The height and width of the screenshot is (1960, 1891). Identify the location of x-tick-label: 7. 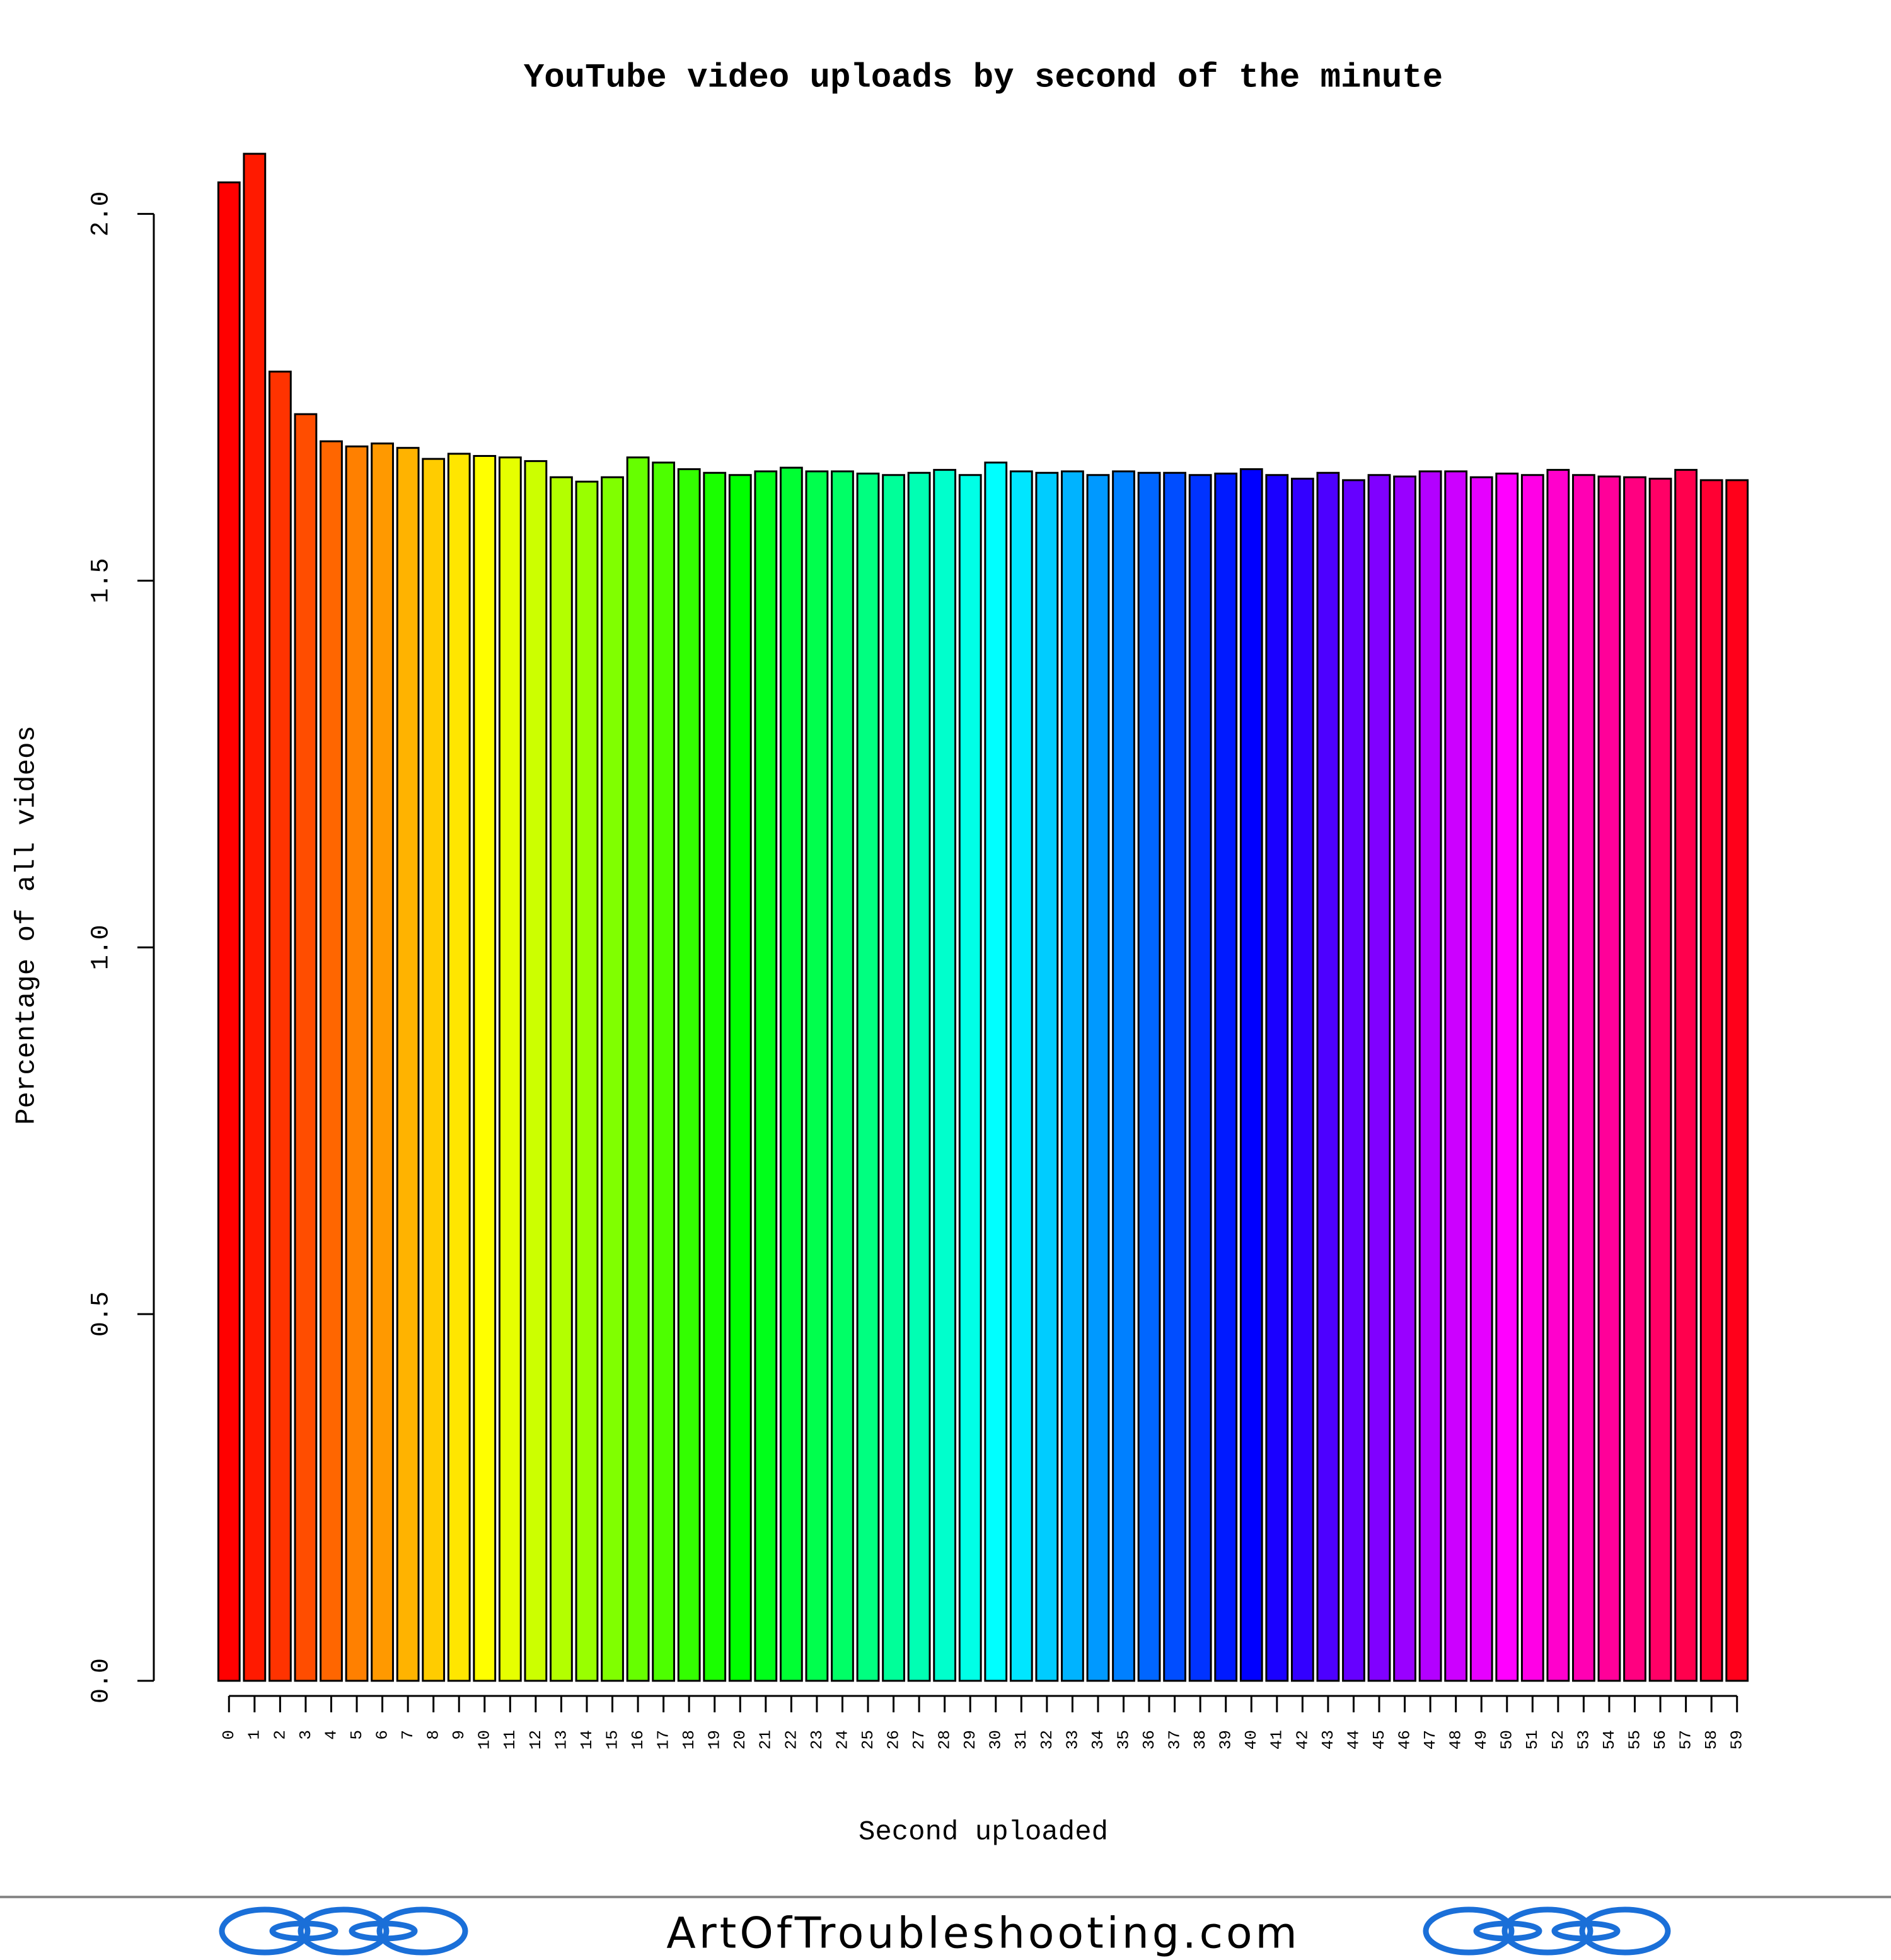
(407, 1735).